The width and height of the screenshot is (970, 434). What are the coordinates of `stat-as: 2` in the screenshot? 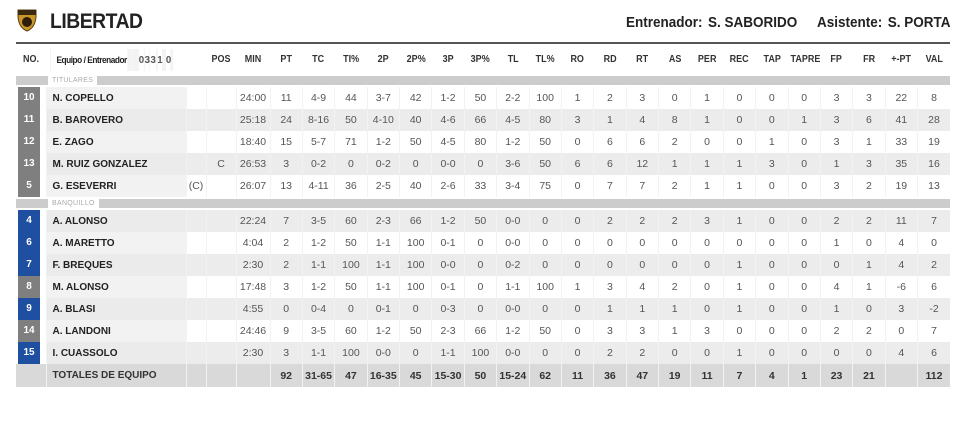 It's located at (674, 287).